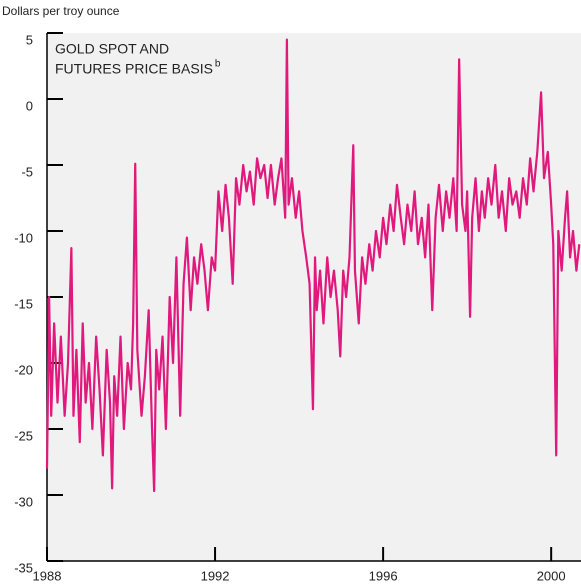 This screenshot has width=581, height=587. Describe the element at coordinates (23, 501) in the screenshot. I see `y-tick-label: -30` at that location.